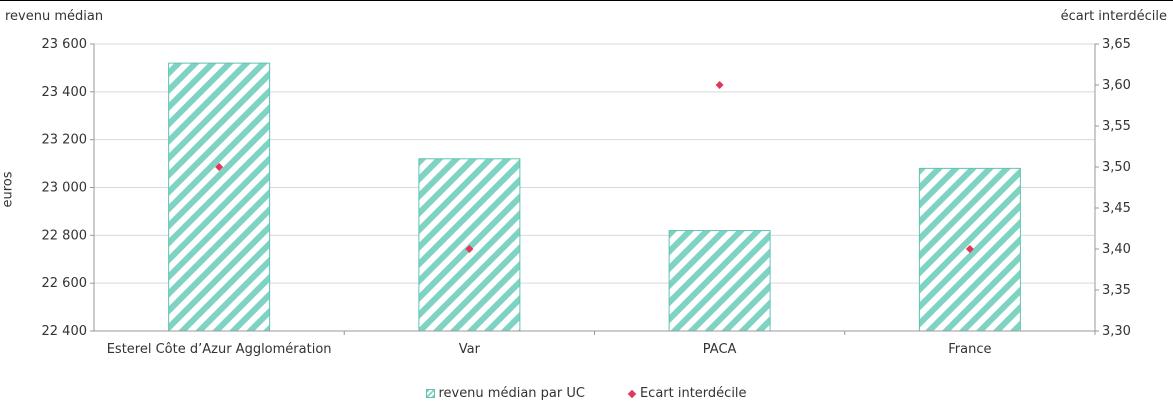 The image size is (1173, 405). What do you see at coordinates (632, 393) in the screenshot?
I see `legend-swatch-diamond` at bounding box center [632, 393].